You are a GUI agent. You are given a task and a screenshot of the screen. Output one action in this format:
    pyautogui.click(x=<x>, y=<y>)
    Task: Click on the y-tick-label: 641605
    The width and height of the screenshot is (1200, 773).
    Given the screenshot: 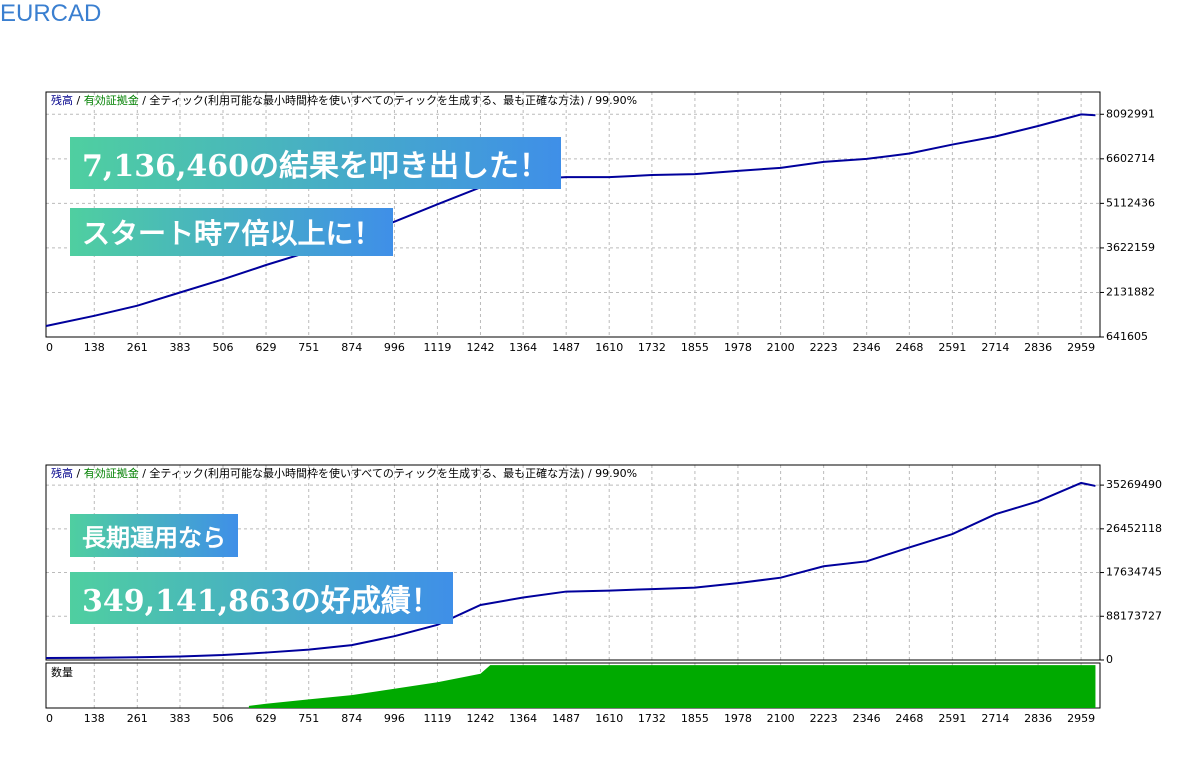 What is the action you would take?
    pyautogui.click(x=1127, y=336)
    